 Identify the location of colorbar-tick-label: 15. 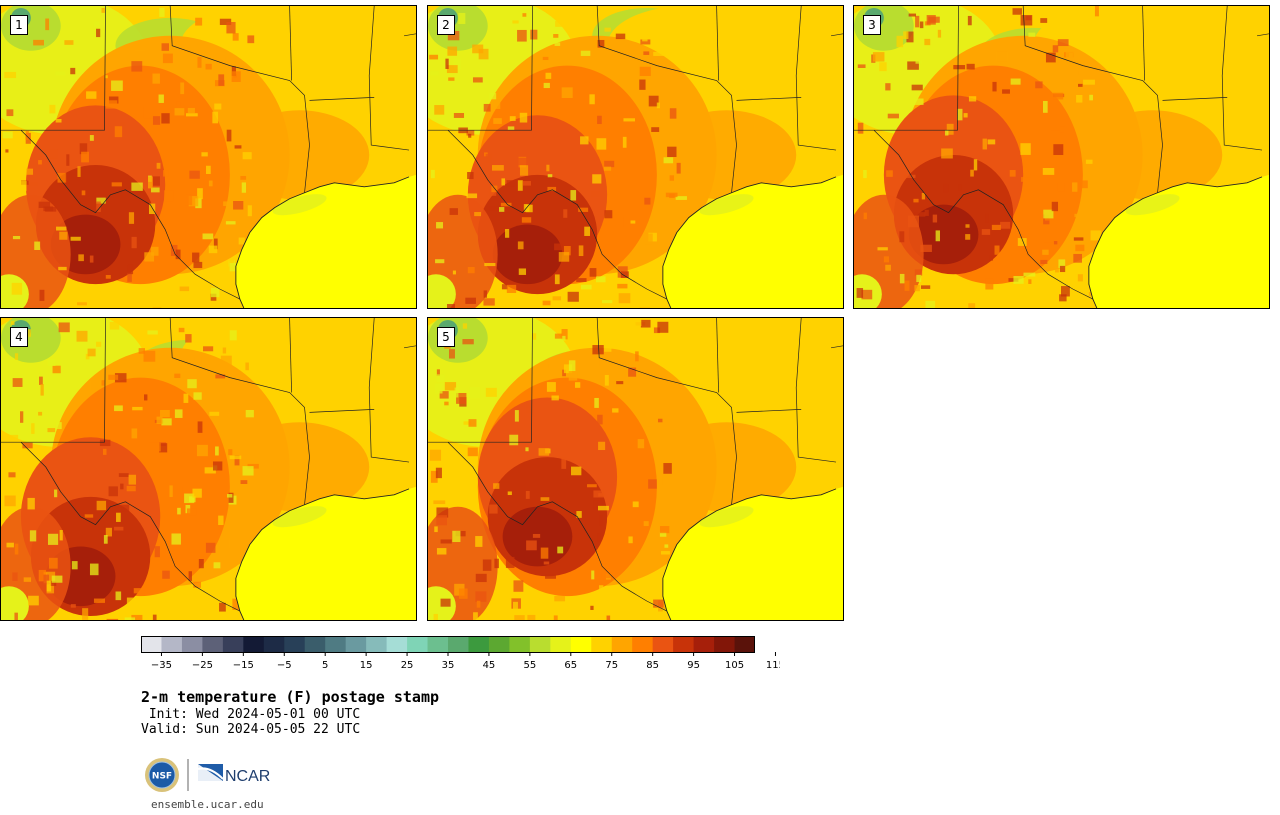
(366, 665).